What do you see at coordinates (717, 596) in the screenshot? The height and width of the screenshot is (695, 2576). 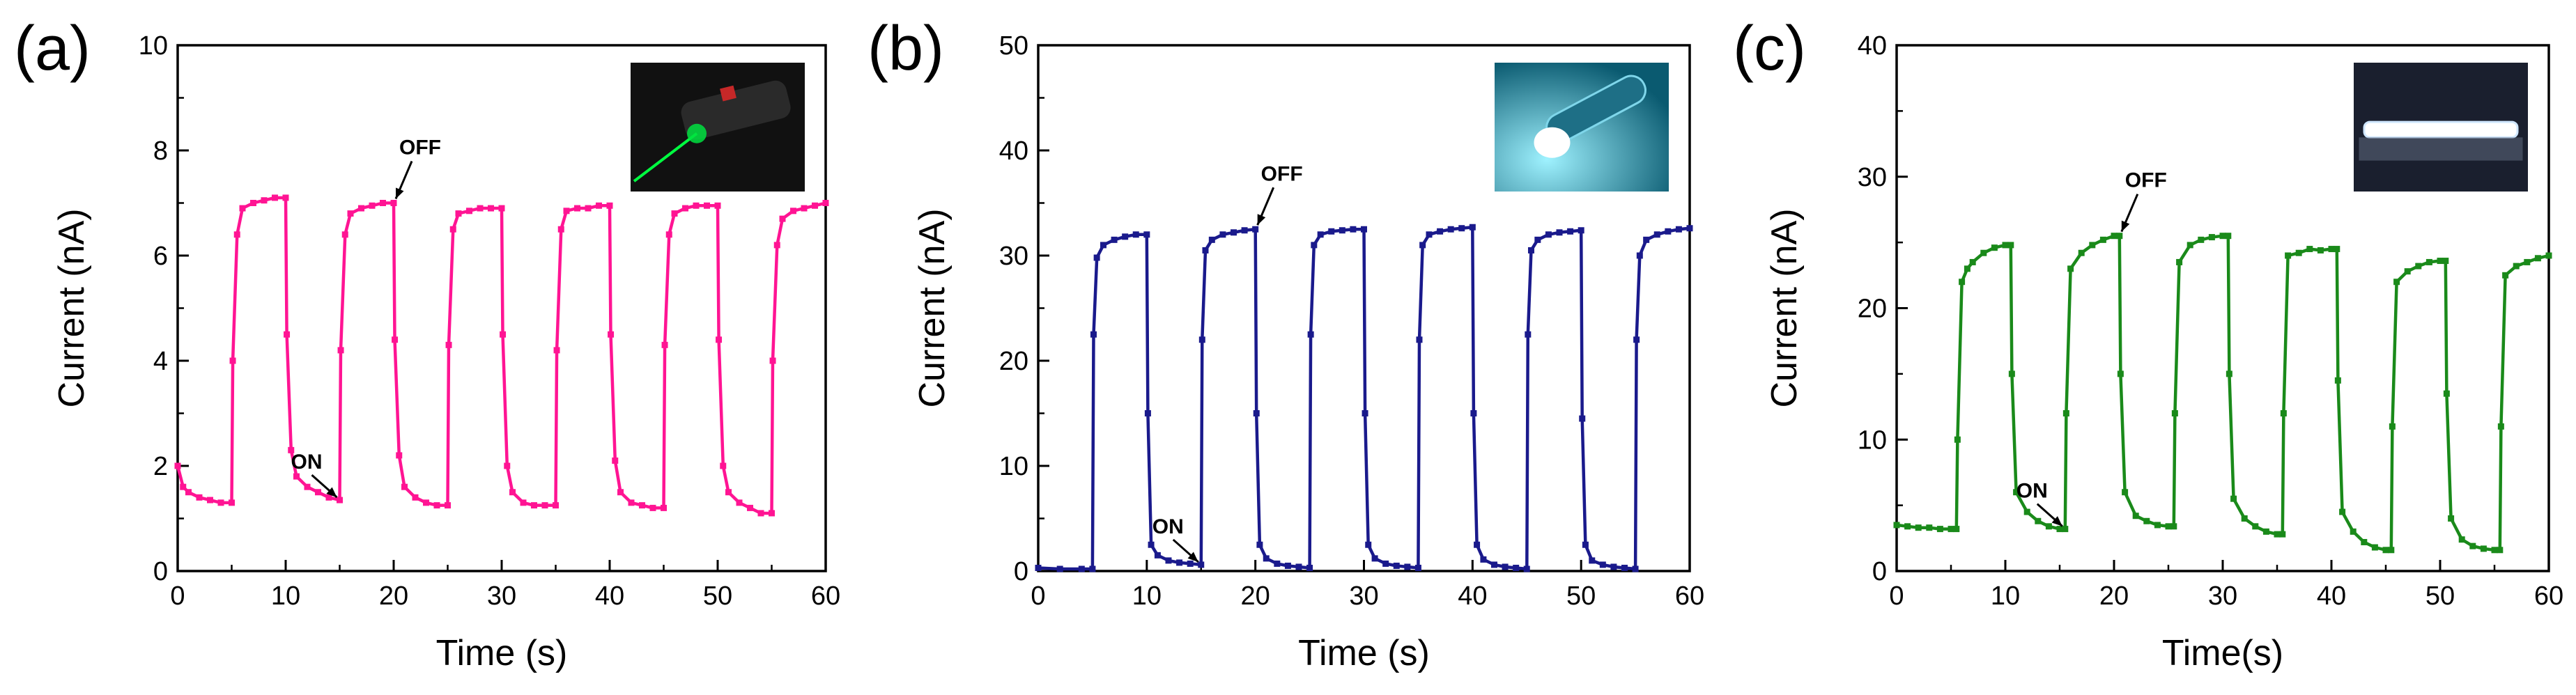 I see `x-tick-label: 50` at bounding box center [717, 596].